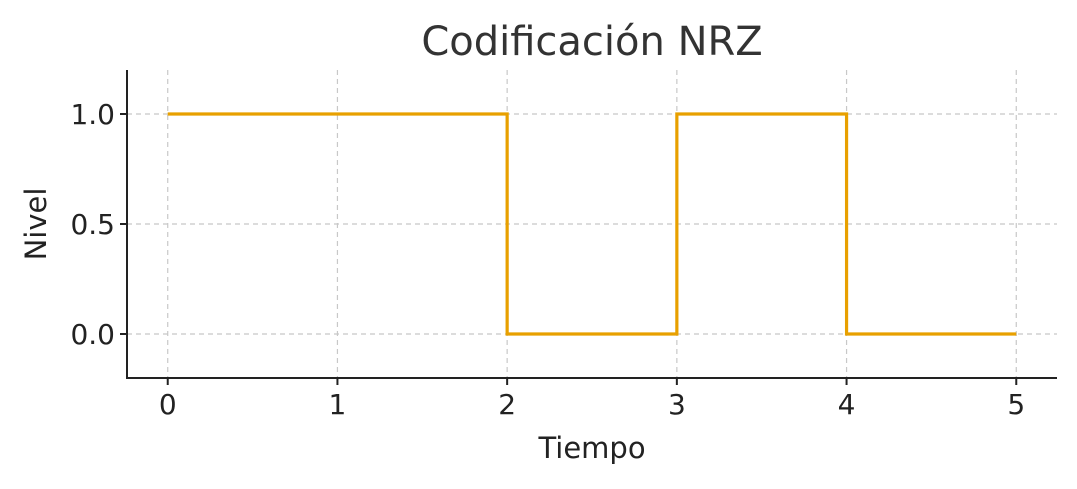 The height and width of the screenshot is (489, 1077). Describe the element at coordinates (847, 404) in the screenshot. I see `x-tick-label: 4` at that location.